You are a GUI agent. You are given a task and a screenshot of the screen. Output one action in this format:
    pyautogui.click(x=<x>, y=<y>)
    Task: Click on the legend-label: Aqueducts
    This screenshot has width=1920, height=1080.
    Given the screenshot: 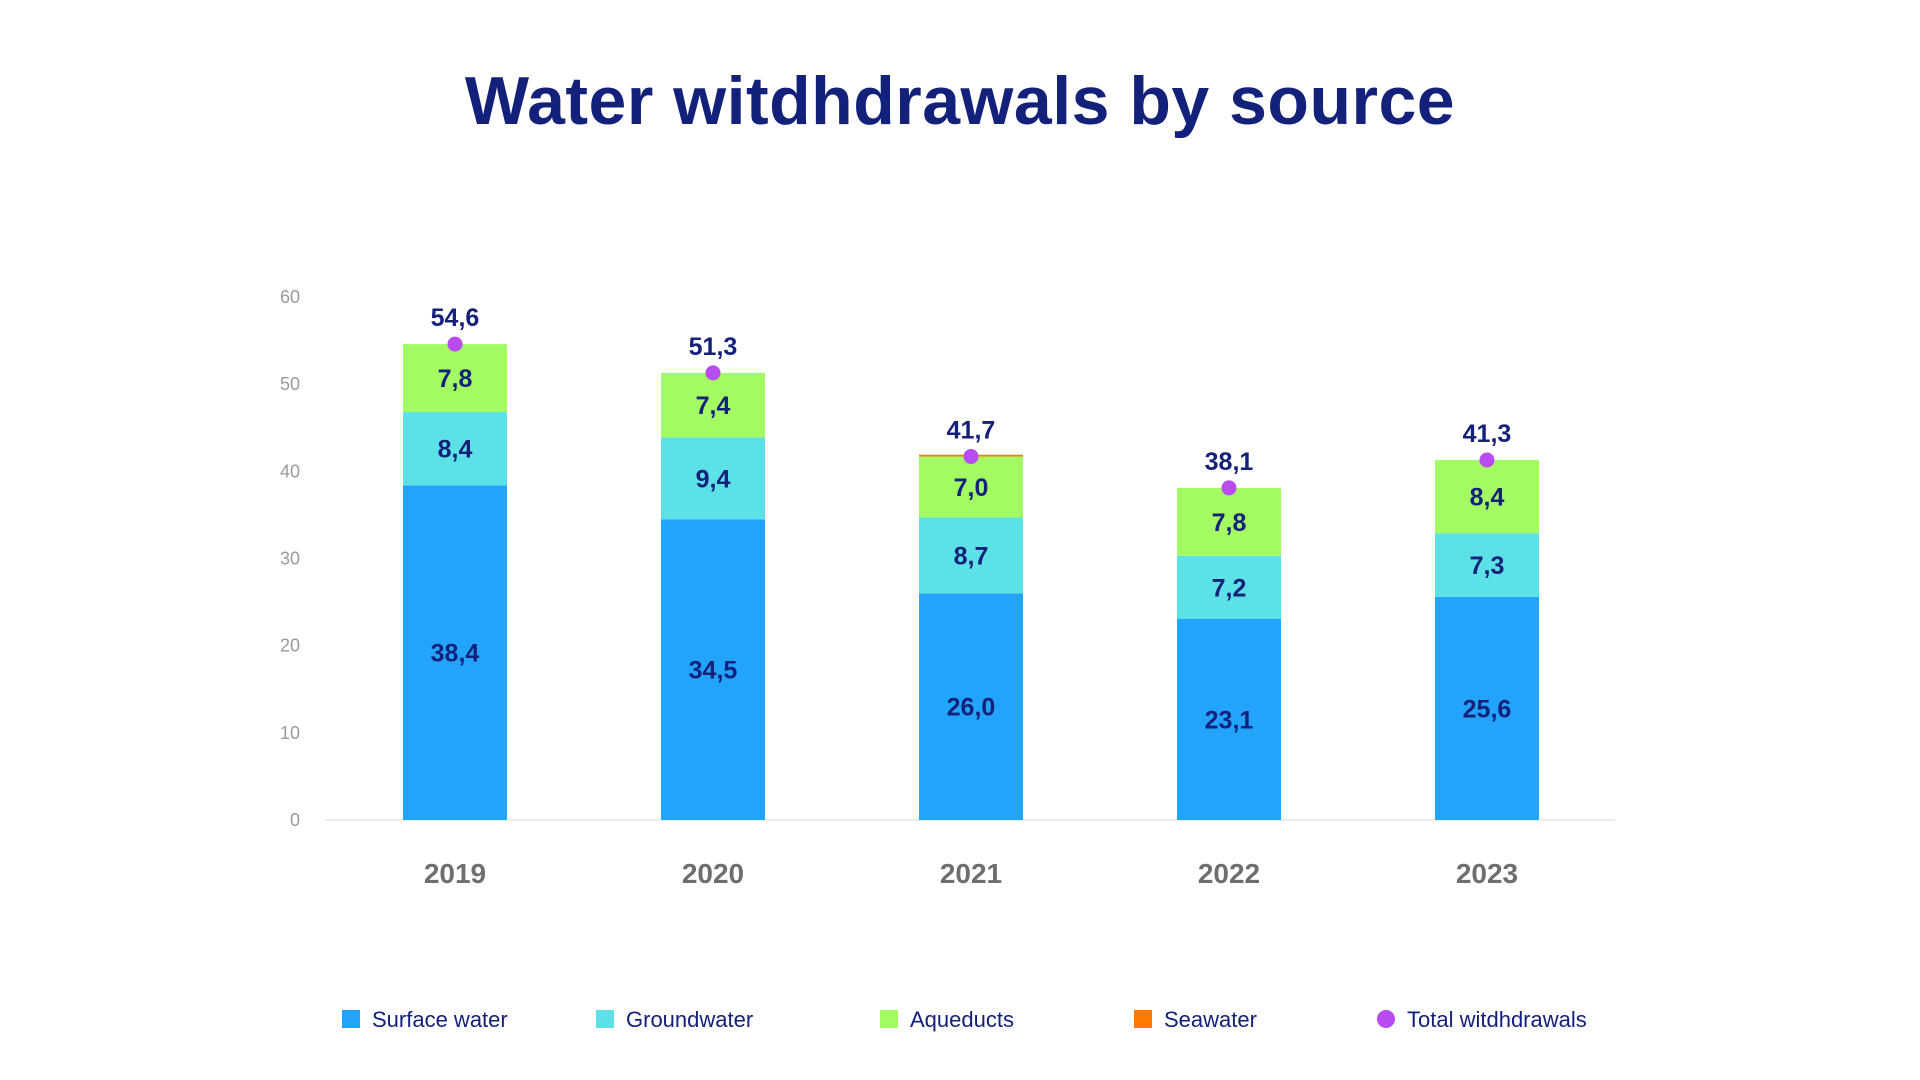 What is the action you would take?
    pyautogui.click(x=962, y=1019)
    